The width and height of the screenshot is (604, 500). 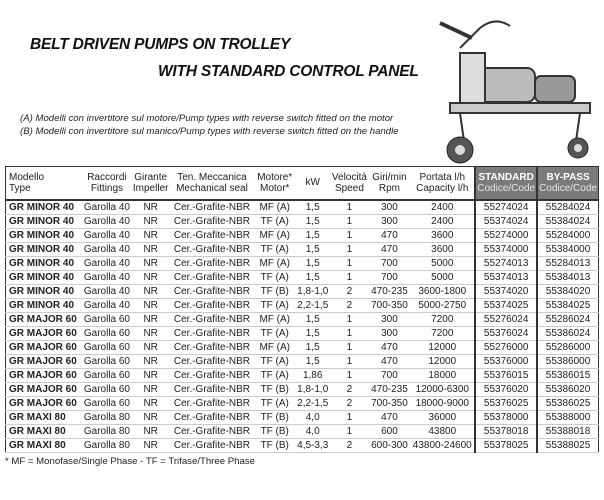 I want to click on header-line-1: STANDARD, so click(x=506, y=177).